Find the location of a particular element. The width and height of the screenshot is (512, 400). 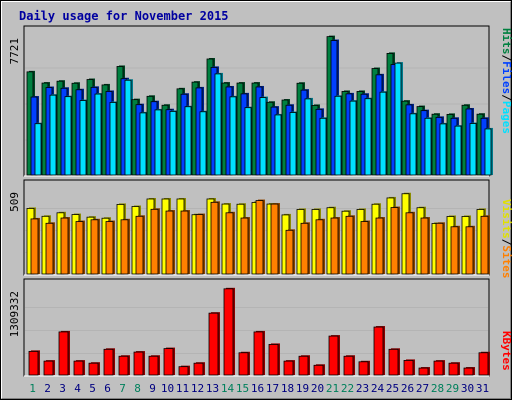

x-tick-label: 15 is located at coordinates (242, 388).